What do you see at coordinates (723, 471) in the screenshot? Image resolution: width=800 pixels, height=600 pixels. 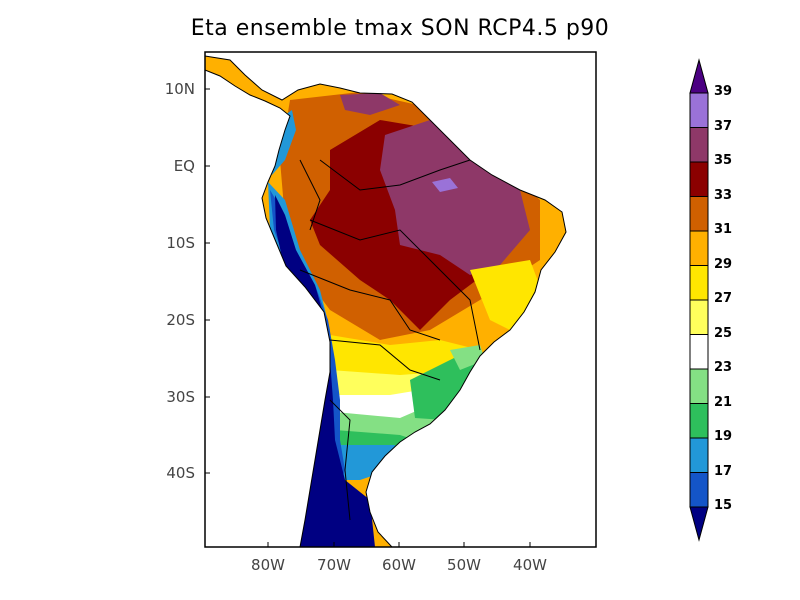 I see `colorbar-label: 17` at bounding box center [723, 471].